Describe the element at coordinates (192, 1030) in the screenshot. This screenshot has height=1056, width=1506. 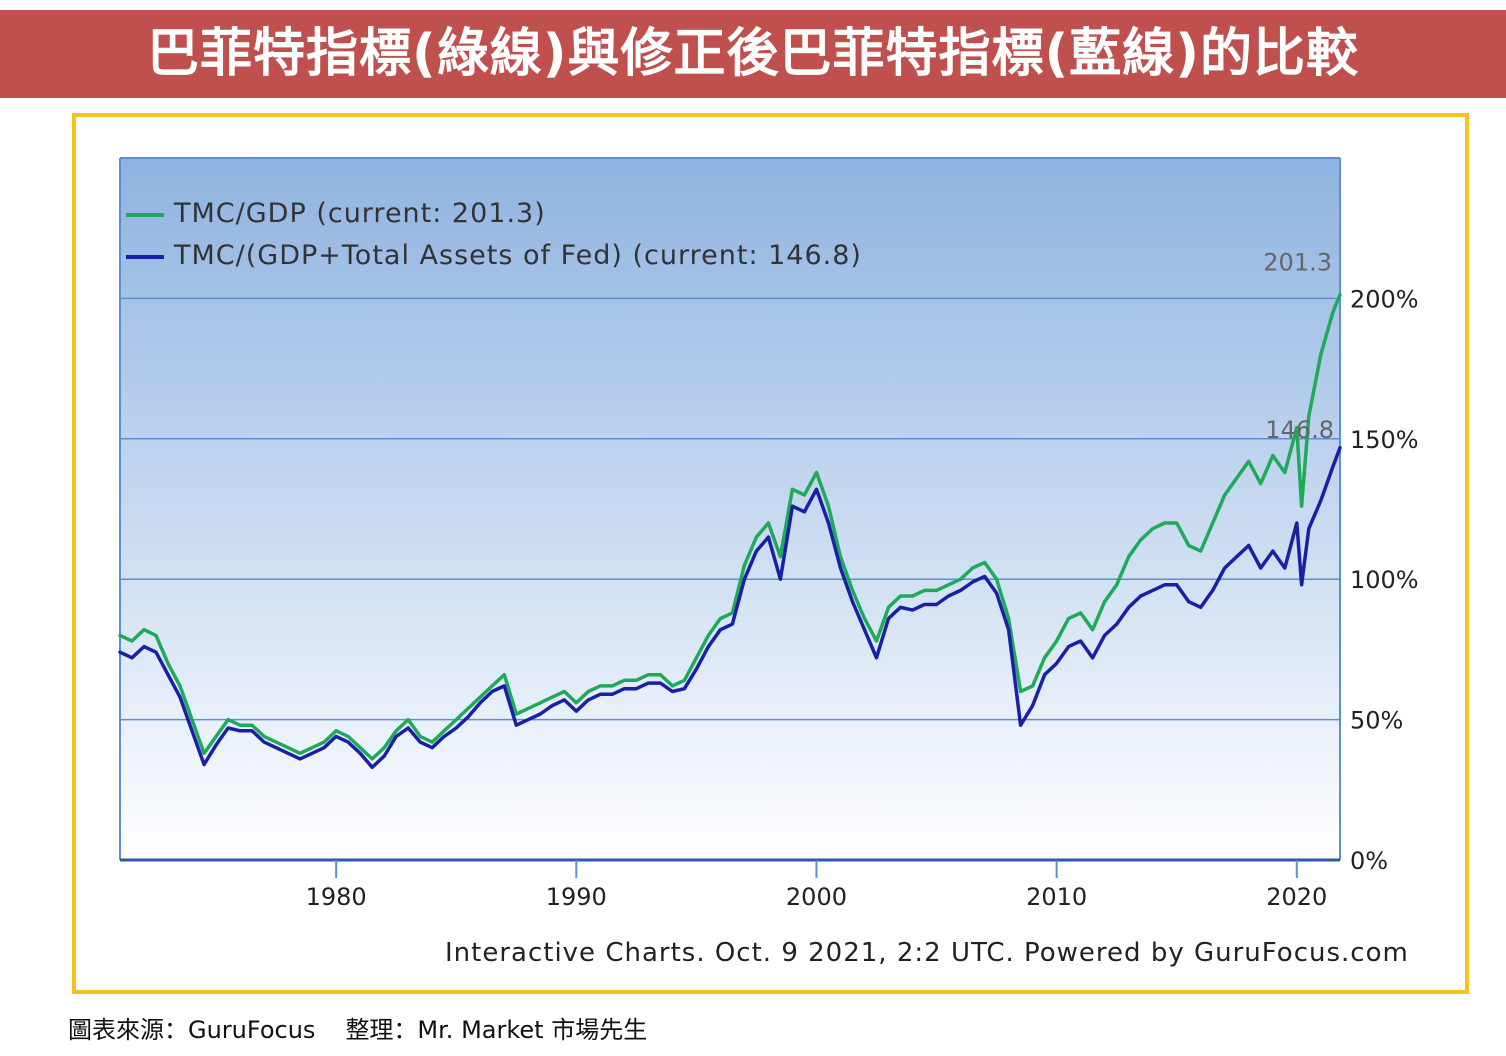
I see `source-text: 圖表來源：GuruFocus` at that location.